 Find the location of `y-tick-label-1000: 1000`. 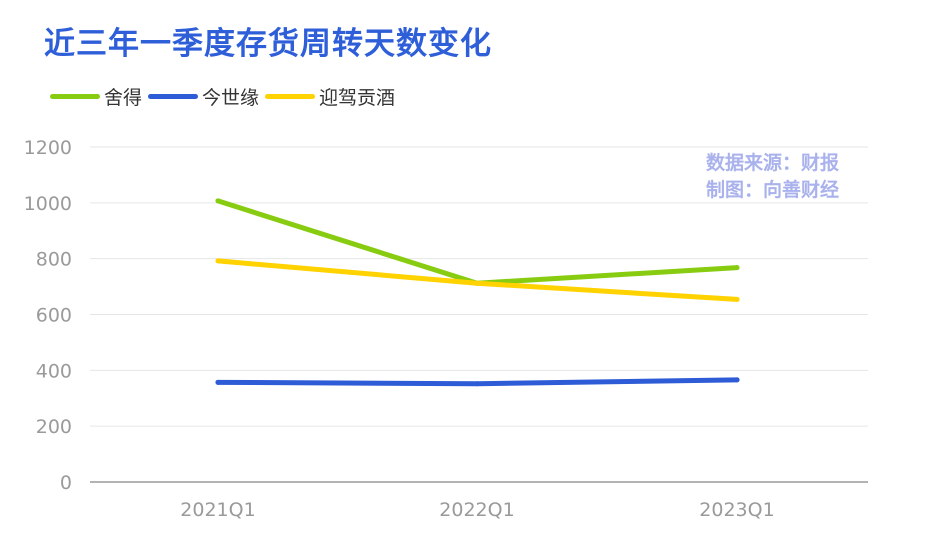

y-tick-label-1000: 1000 is located at coordinates (48, 204).